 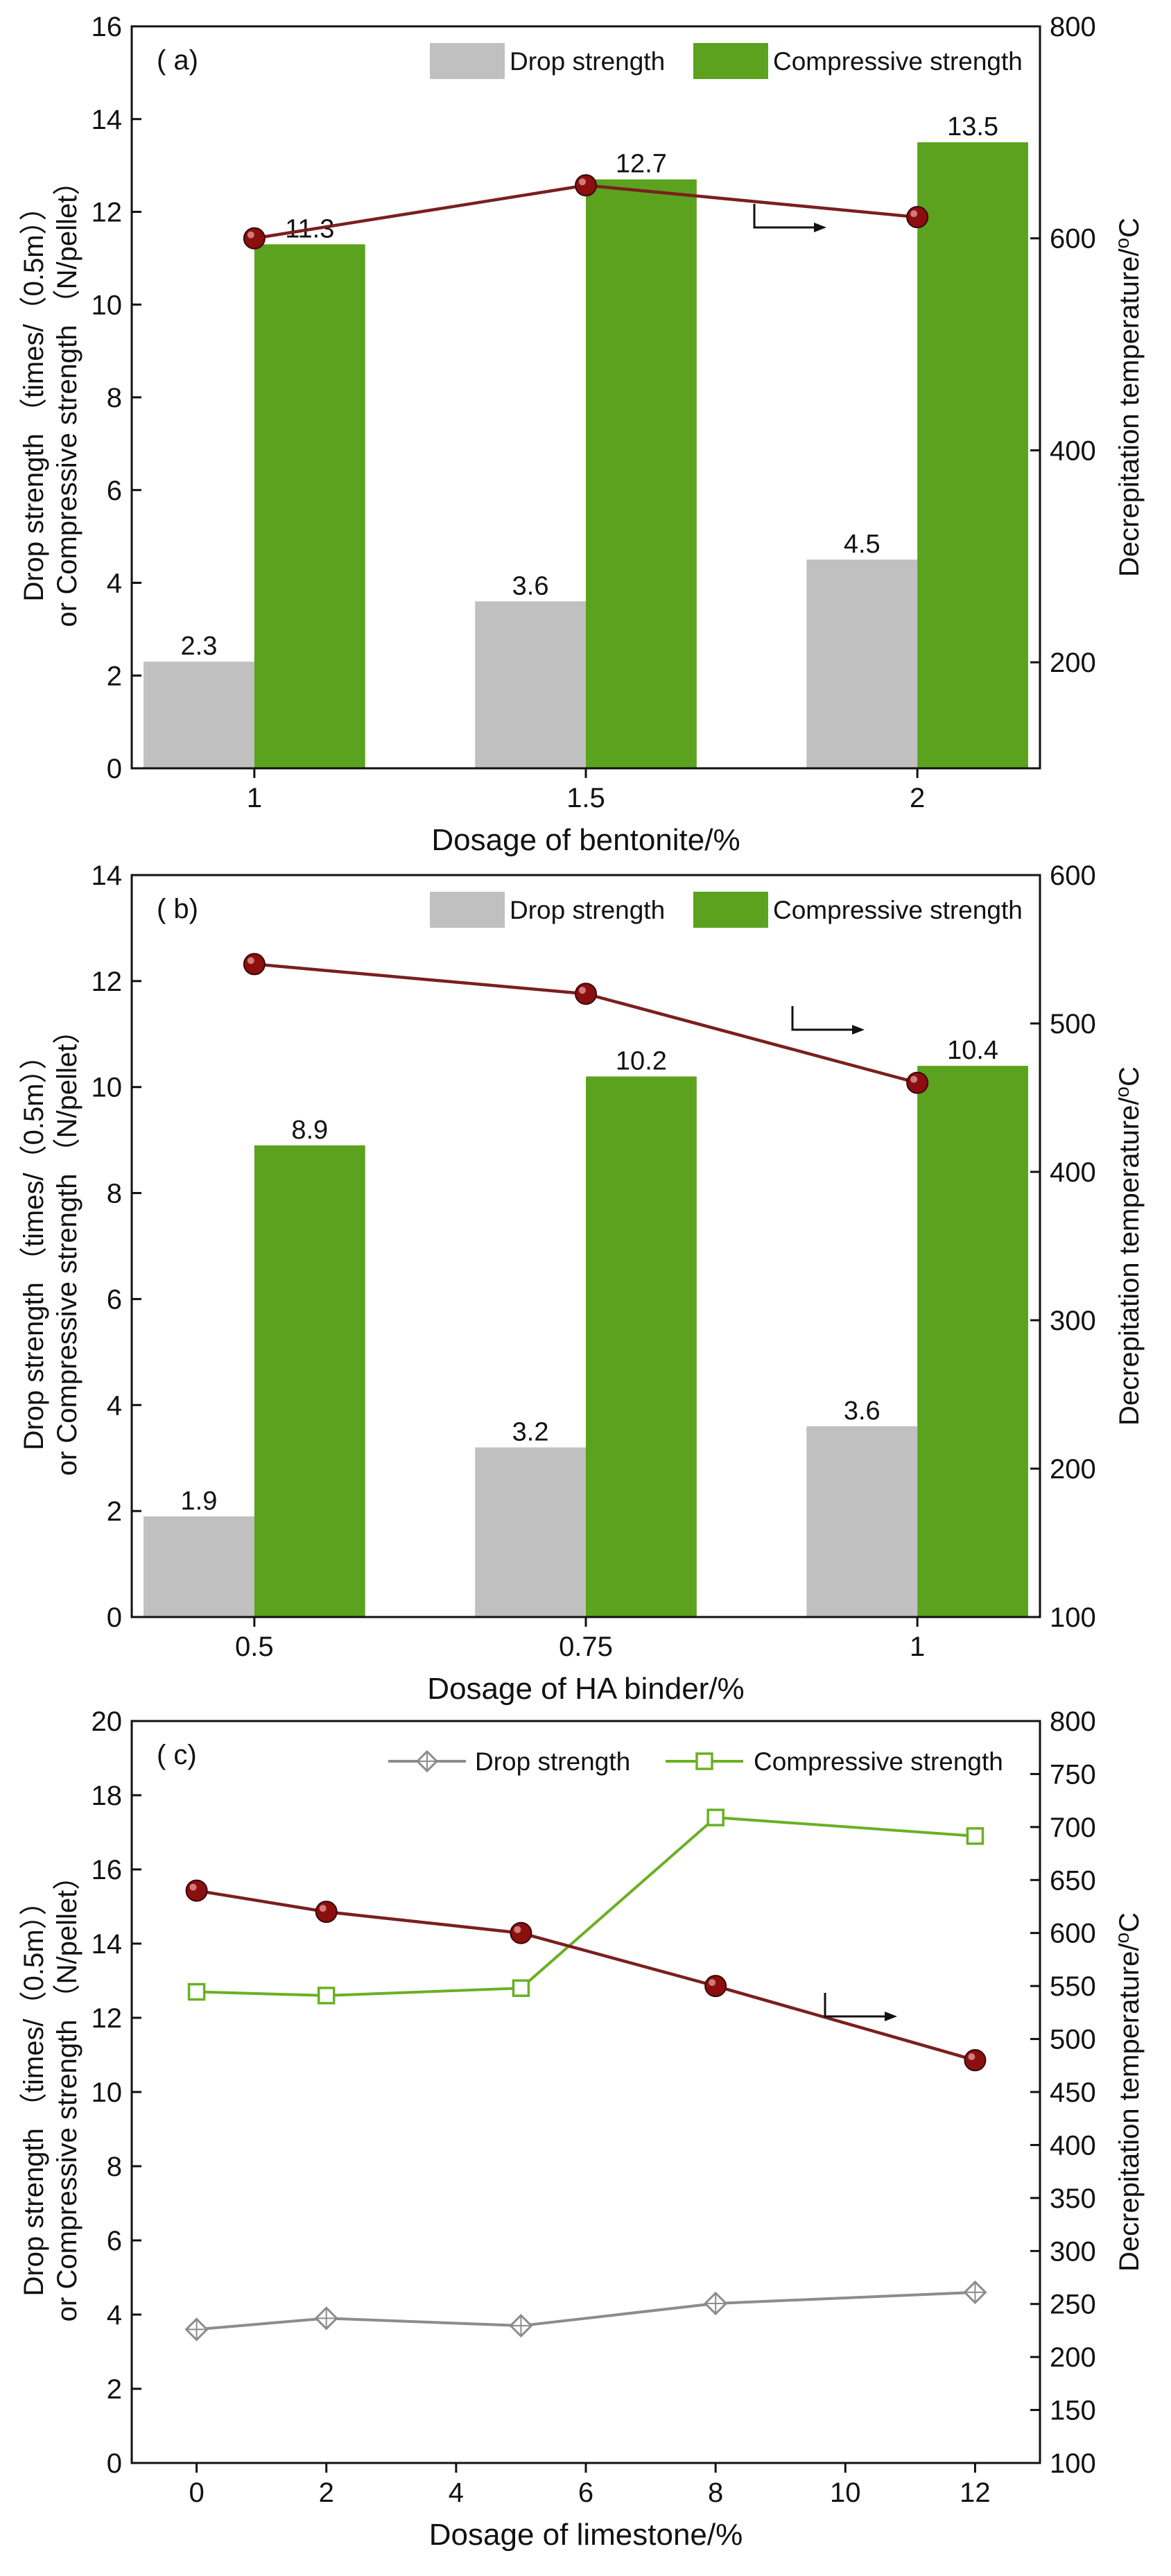 What do you see at coordinates (199, 646) in the screenshot?
I see `drop-strength-label: 2.3` at bounding box center [199, 646].